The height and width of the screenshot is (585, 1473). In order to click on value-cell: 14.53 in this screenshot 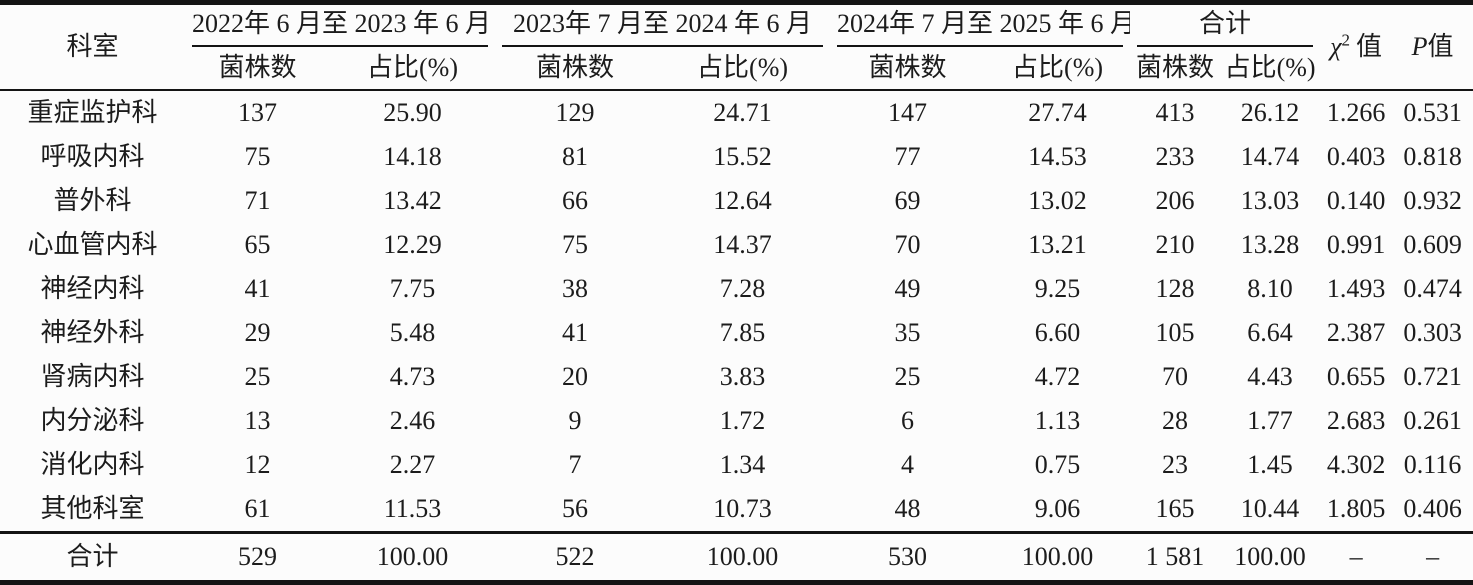, I will do `click(1057, 156)`.